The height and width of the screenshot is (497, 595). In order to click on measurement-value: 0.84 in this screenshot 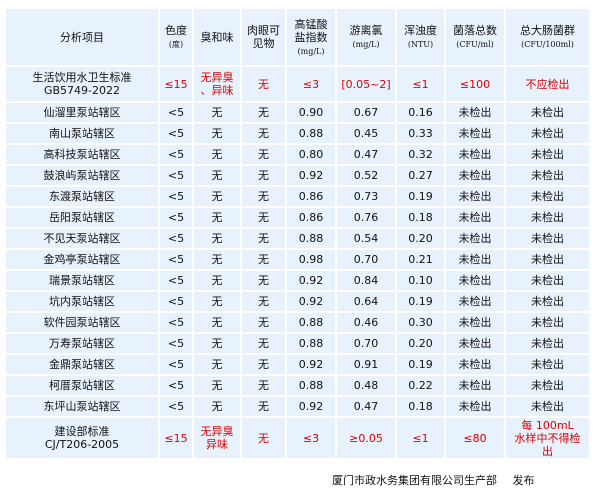, I will do `click(366, 280)`.